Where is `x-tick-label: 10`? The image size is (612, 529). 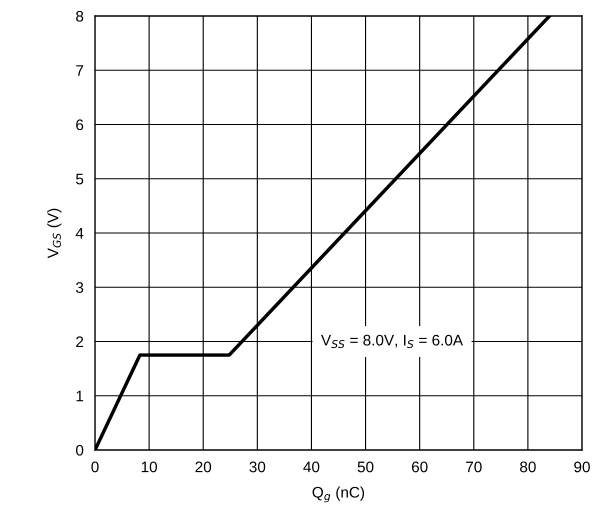 x-tick-label: 10 is located at coordinates (150, 467).